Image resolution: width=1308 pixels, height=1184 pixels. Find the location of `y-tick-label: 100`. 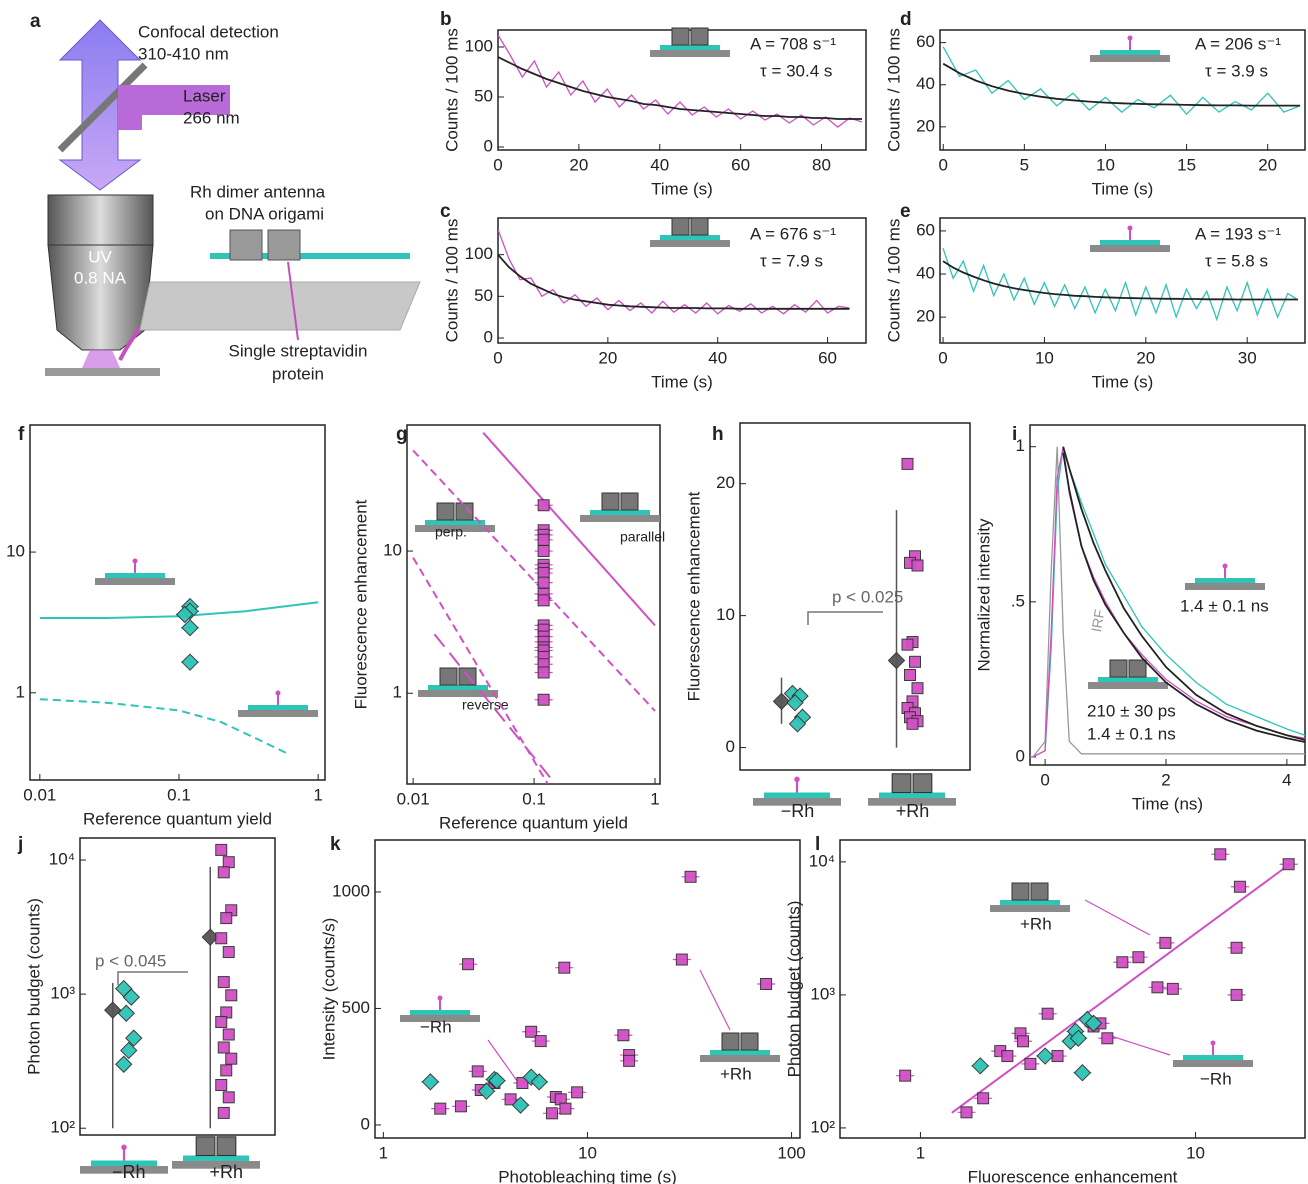

y-tick-label: 100 is located at coordinates (479, 253).